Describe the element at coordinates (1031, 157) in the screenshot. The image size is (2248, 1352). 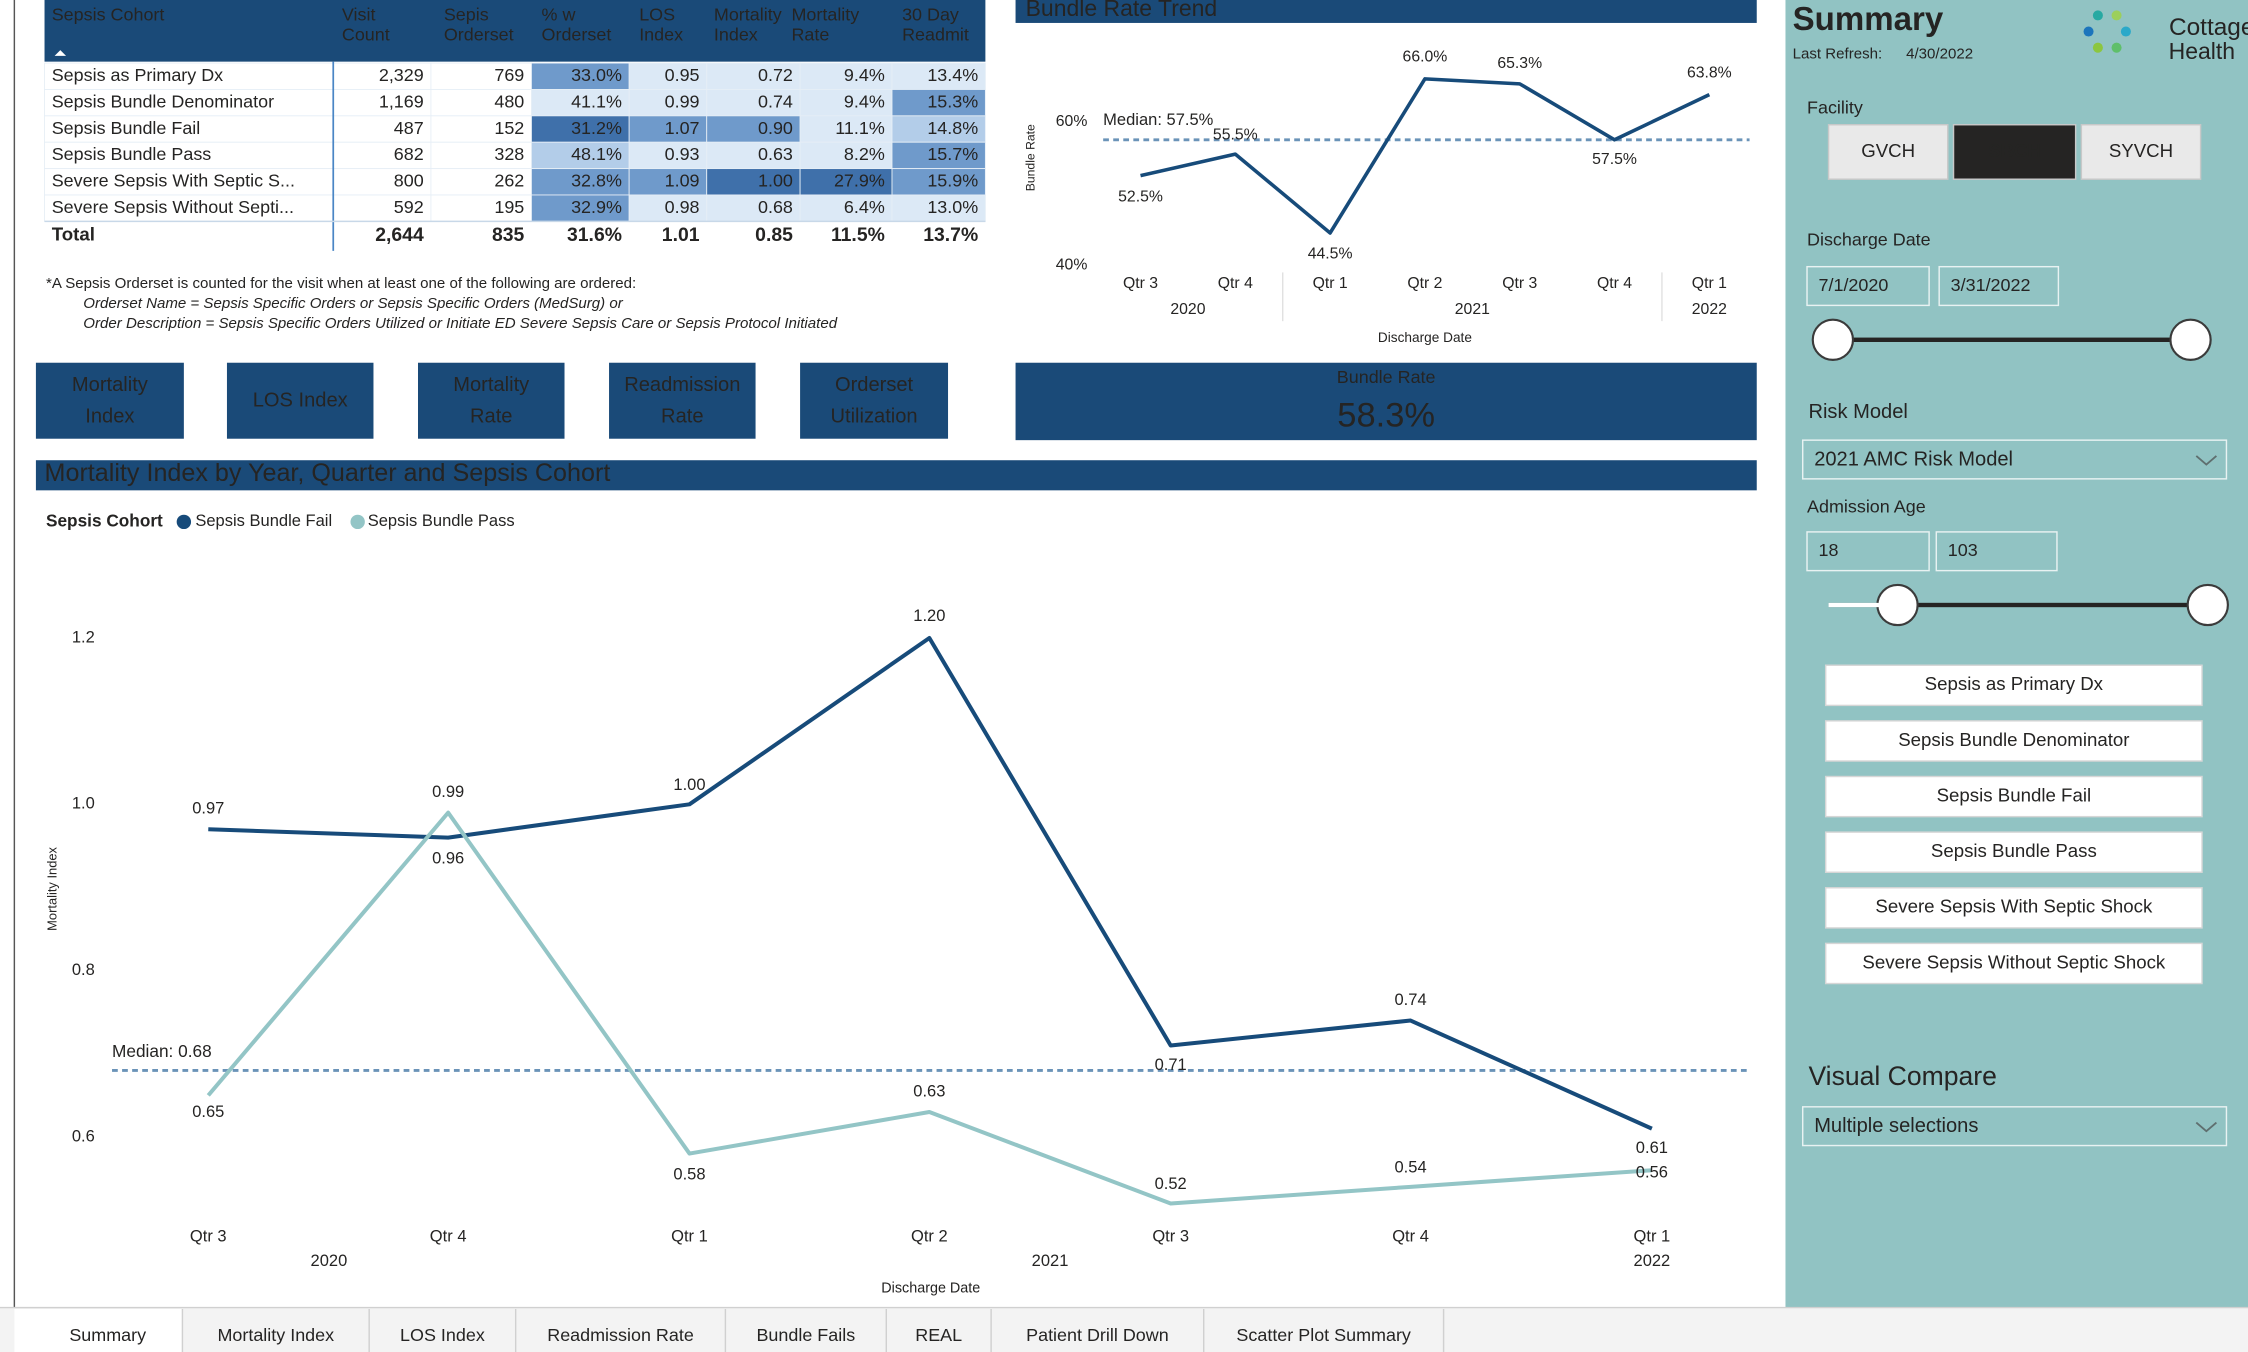
I see `y-axis-title: Bundle Rate` at that location.